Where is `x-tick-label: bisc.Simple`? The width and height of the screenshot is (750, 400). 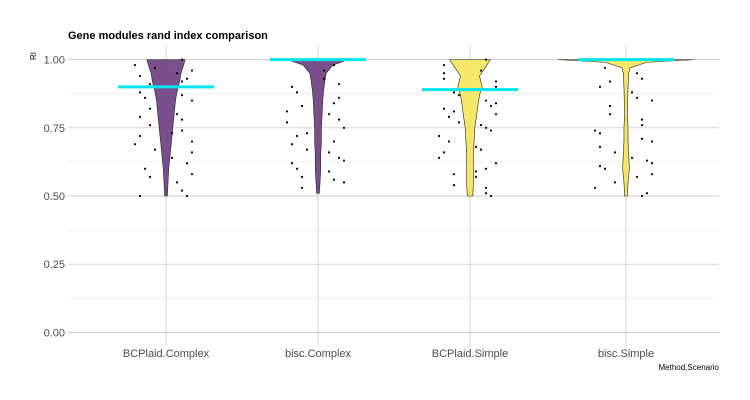
x-tick-label: bisc.Simple is located at coordinates (626, 354).